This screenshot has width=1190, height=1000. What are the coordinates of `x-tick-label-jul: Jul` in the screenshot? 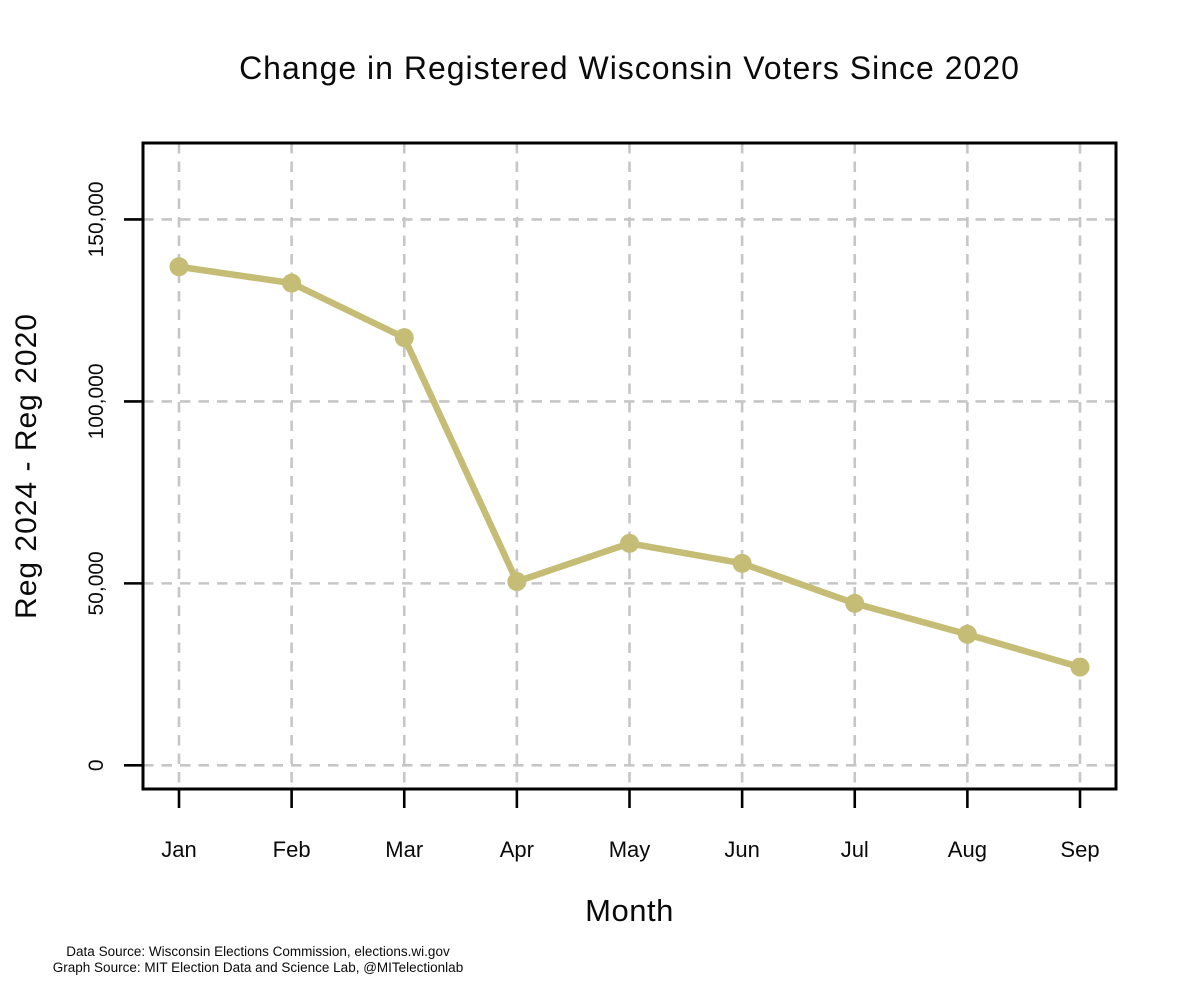 It's located at (855, 849).